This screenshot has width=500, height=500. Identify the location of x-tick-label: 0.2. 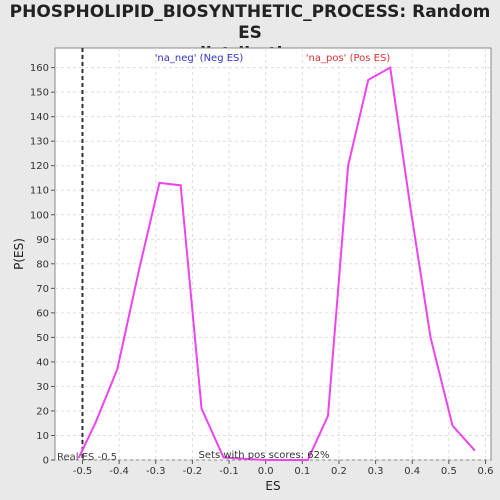
(339, 471).